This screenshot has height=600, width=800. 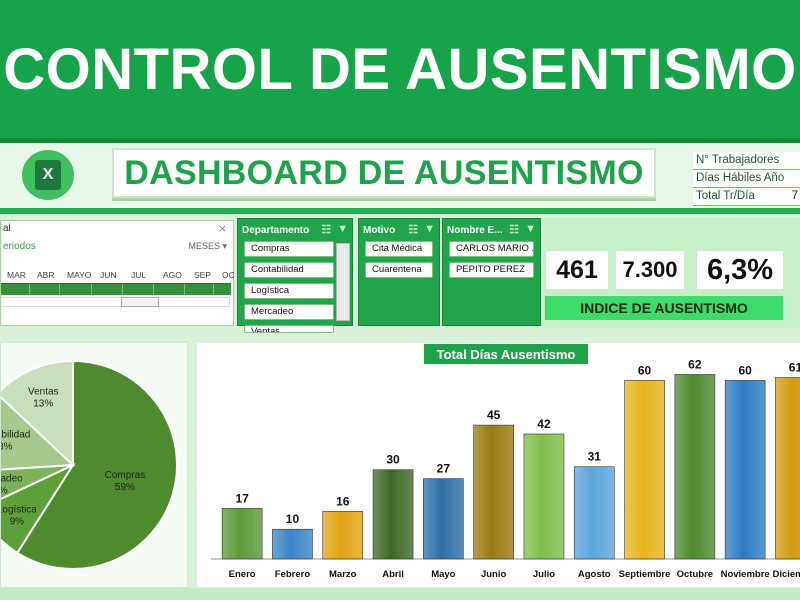 I want to click on bar-value-label: 16, so click(x=343, y=501).